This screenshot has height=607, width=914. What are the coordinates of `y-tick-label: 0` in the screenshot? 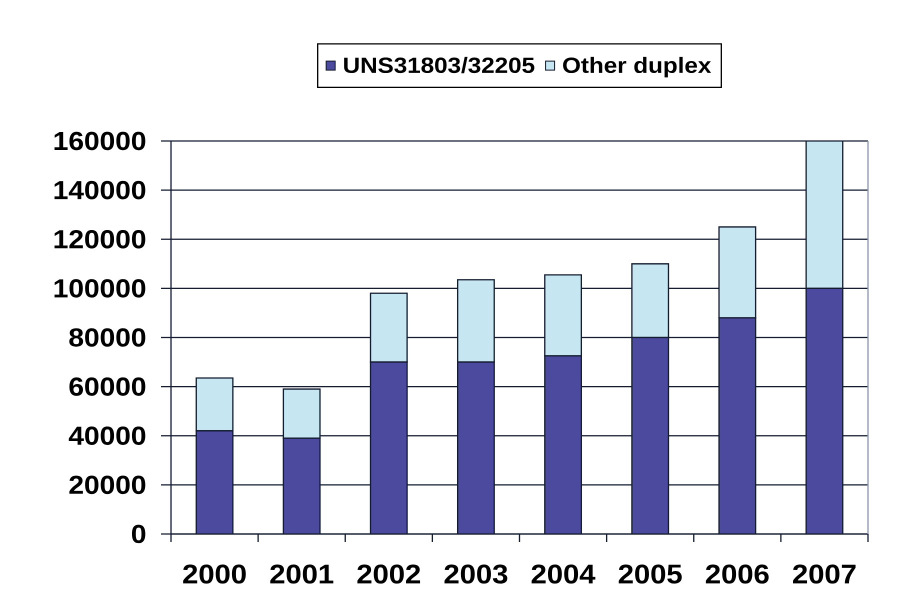 It's located at (139, 534).